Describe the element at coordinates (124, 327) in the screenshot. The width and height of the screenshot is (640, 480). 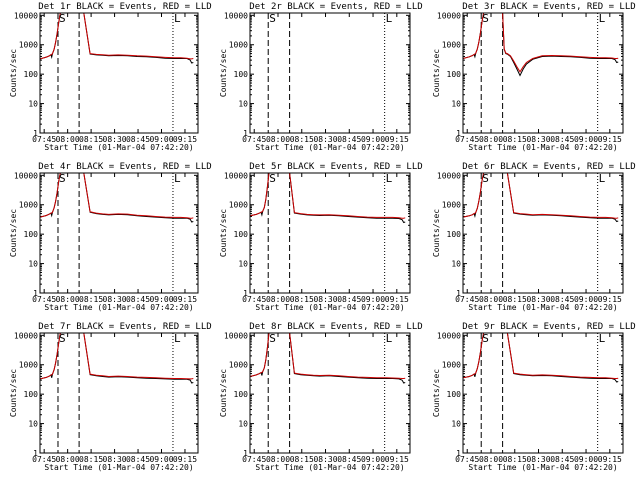
I see `panel-title: Det 7r BLACK = Events, RED = LLD` at that location.